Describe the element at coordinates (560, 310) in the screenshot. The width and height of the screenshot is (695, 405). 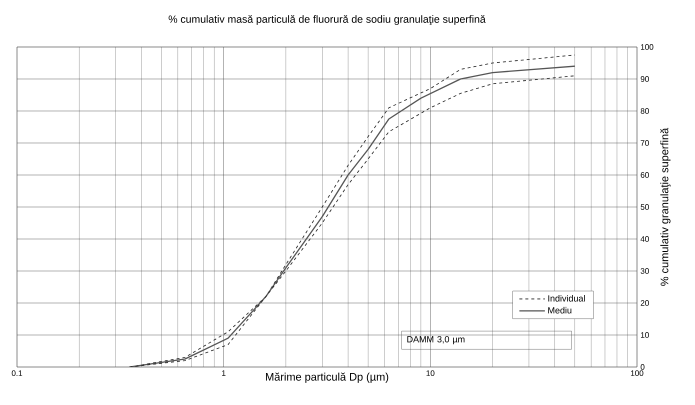
I see `legend-label: Mediu` at that location.